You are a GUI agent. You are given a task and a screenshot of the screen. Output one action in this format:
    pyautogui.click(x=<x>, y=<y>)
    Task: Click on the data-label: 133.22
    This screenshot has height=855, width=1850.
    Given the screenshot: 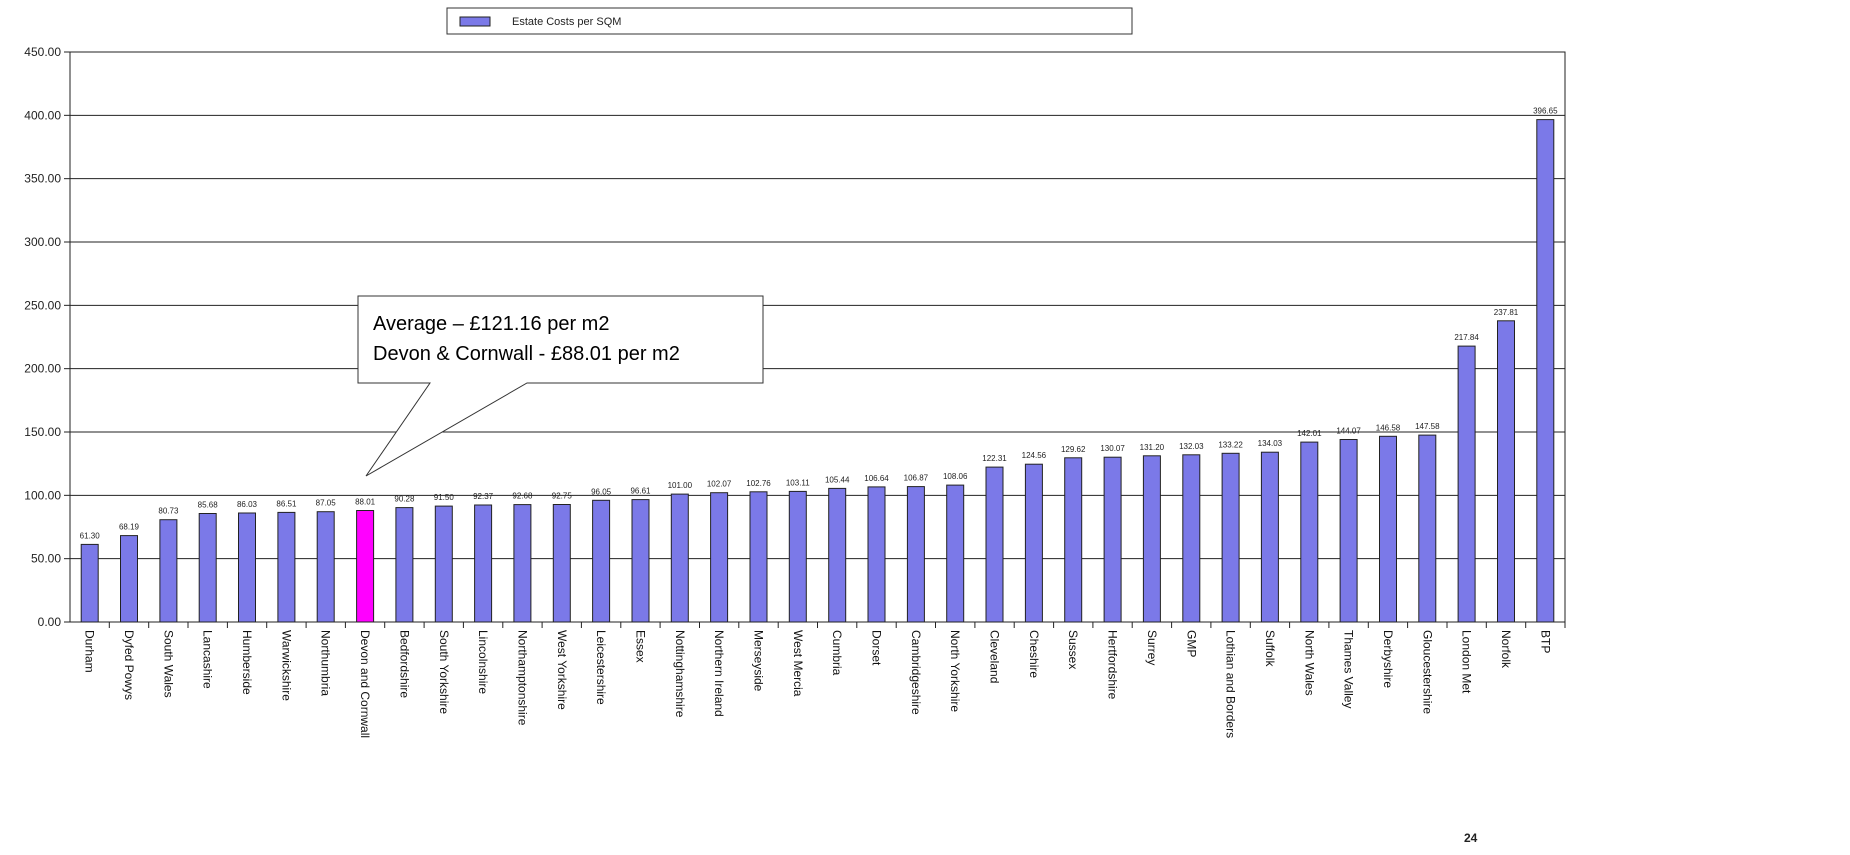 What is the action you would take?
    pyautogui.click(x=1230, y=444)
    